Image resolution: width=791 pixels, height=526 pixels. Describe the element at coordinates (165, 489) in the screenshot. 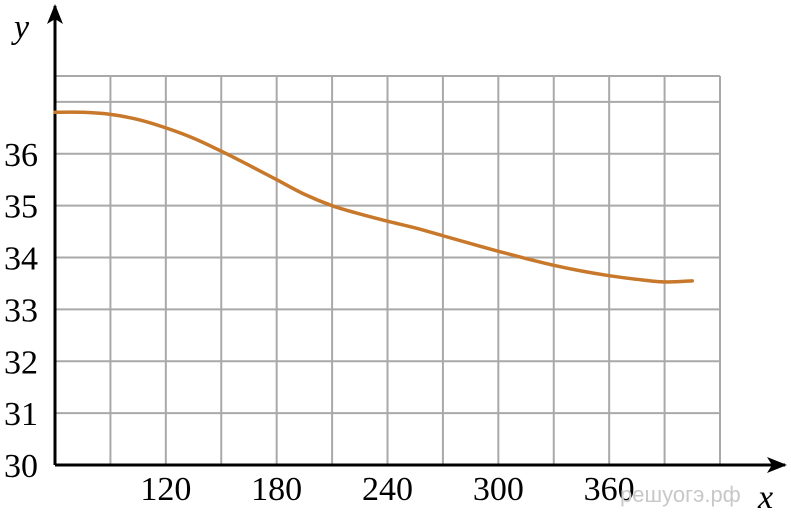

I see `x-tick-label: 120` at that location.